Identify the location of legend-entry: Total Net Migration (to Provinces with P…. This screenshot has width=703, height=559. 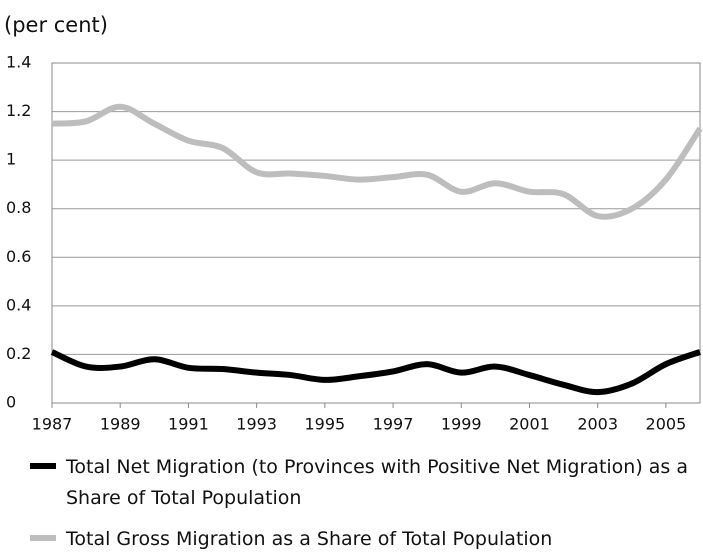
(365, 483).